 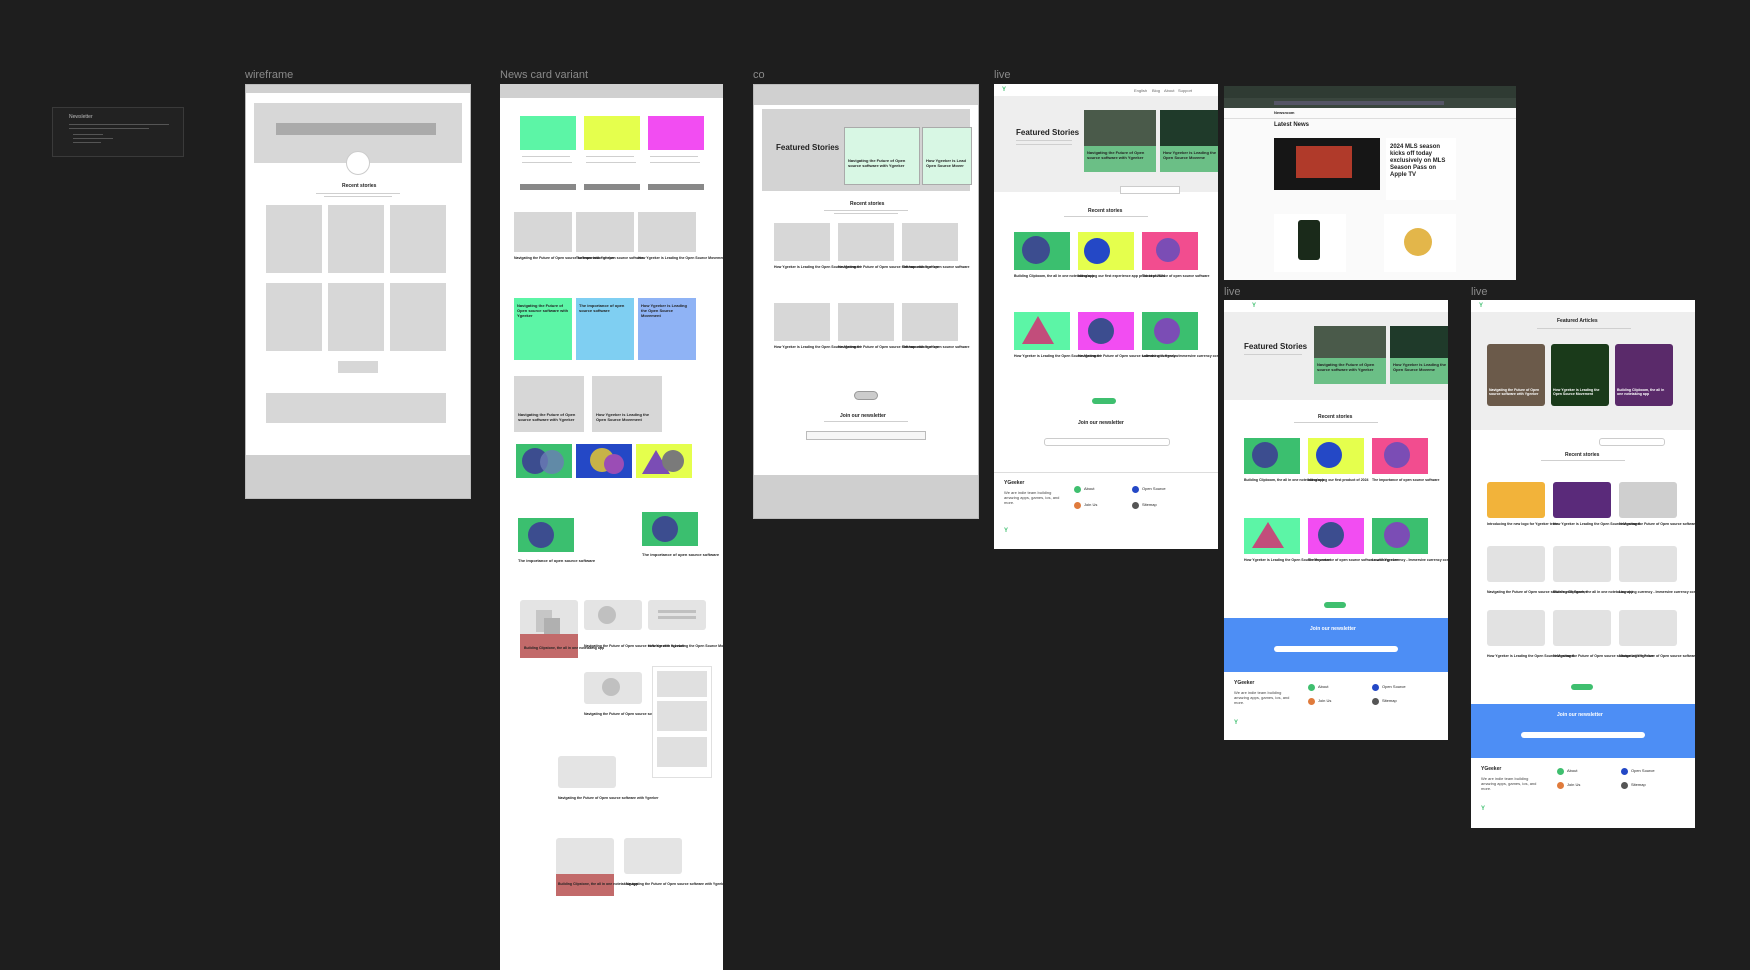 I want to click on ncv-icon-card, so click(x=653, y=856).